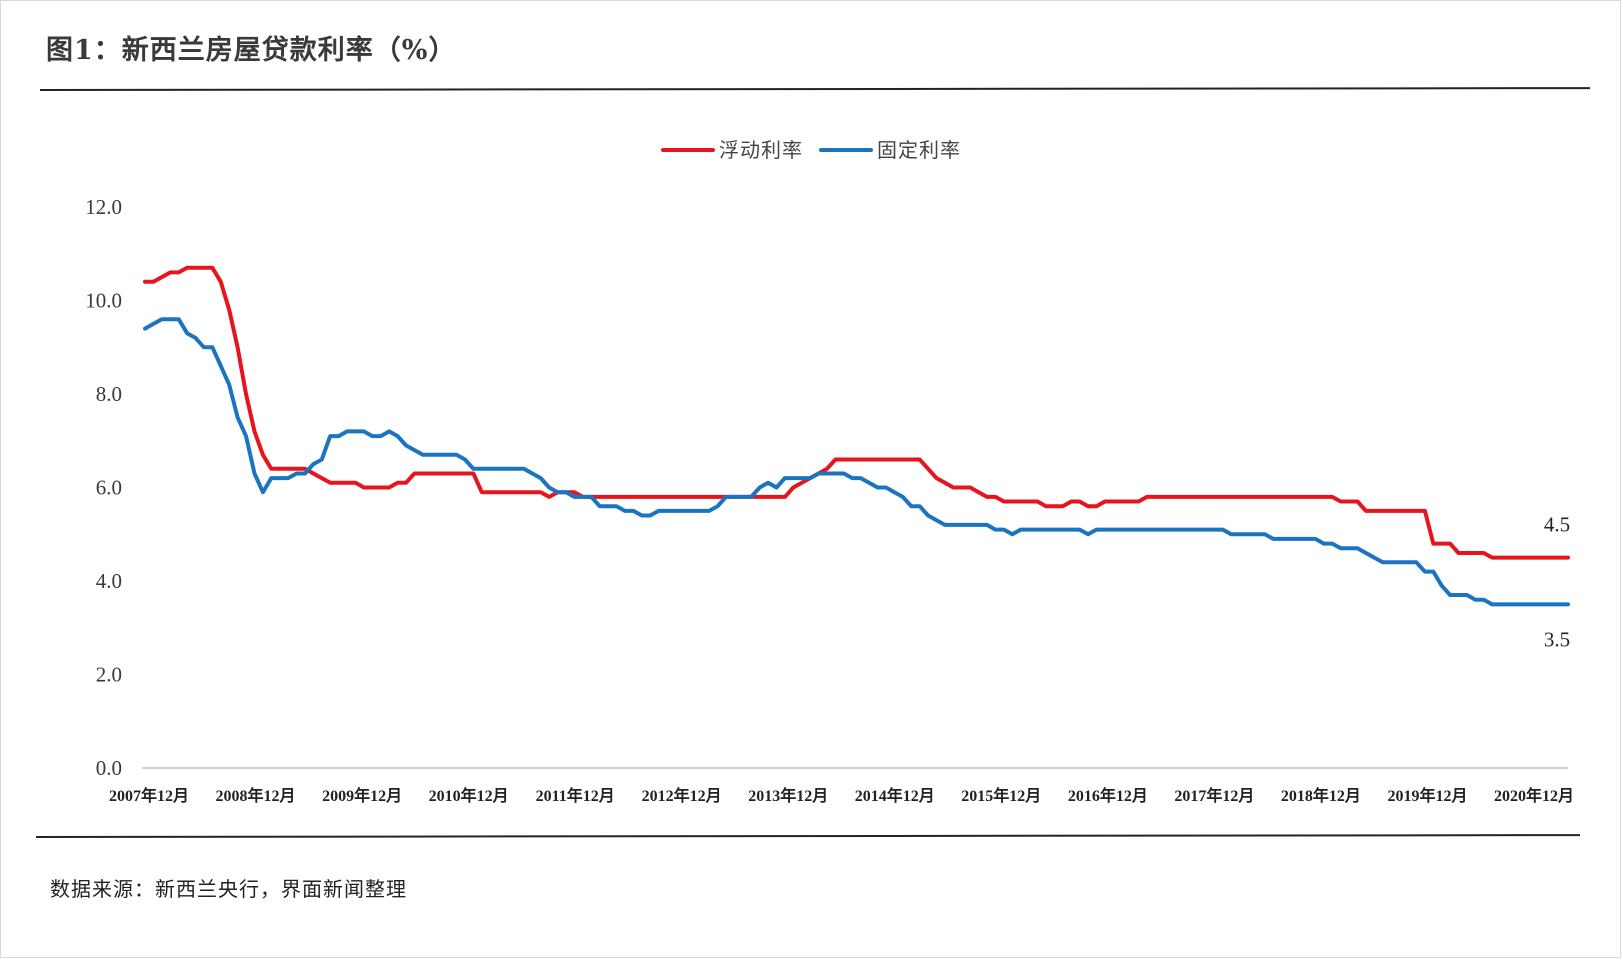  Describe the element at coordinates (1534, 795) in the screenshot. I see `x-tick-label: 2020年12月` at that location.